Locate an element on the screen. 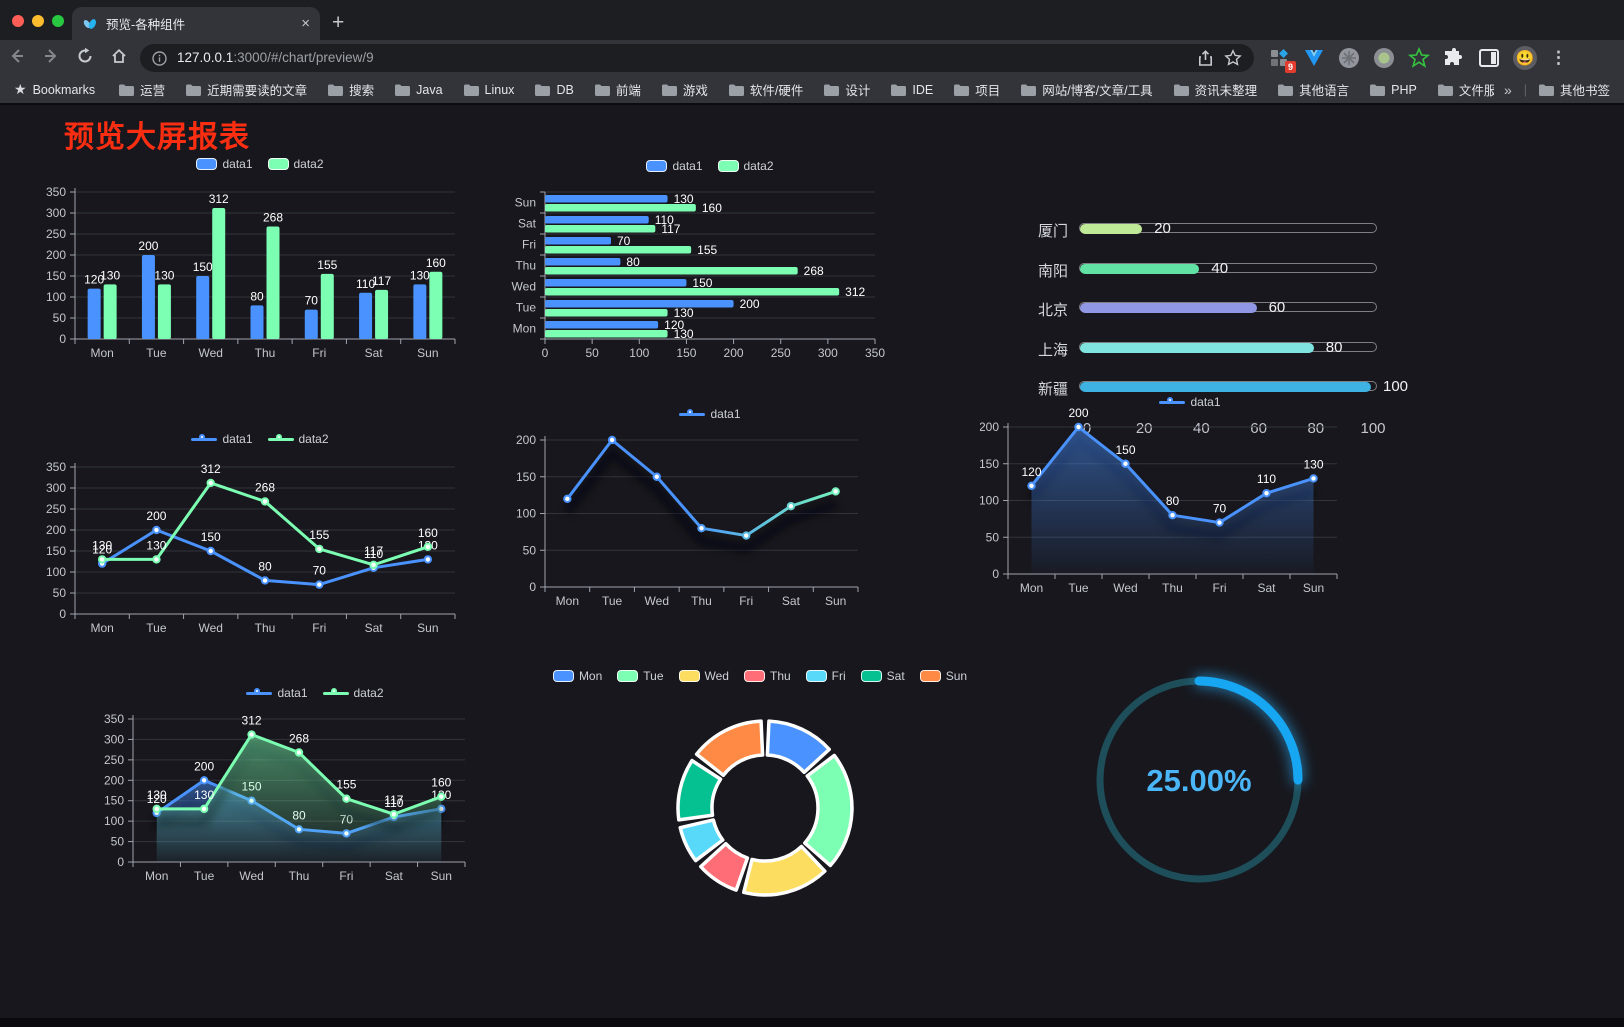 This screenshot has height=1027, width=1624. bookmark-item: PHP is located at coordinates (1393, 90).